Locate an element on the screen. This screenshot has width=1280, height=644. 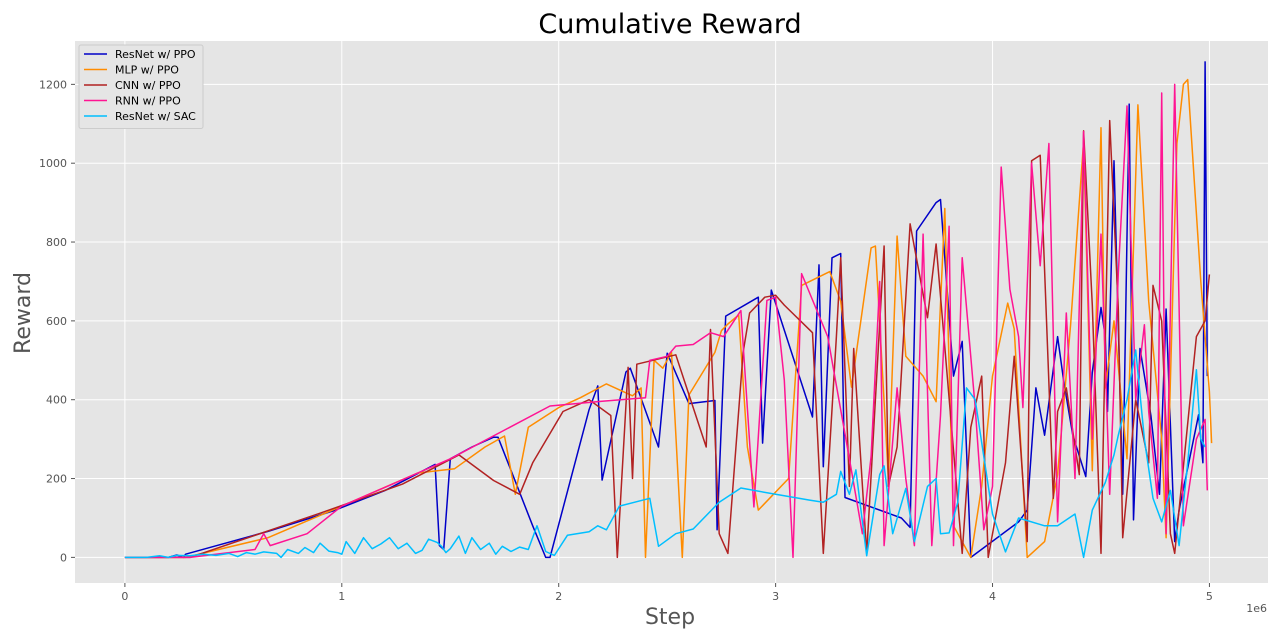
x-axis-title: Step is located at coordinates (670, 617).